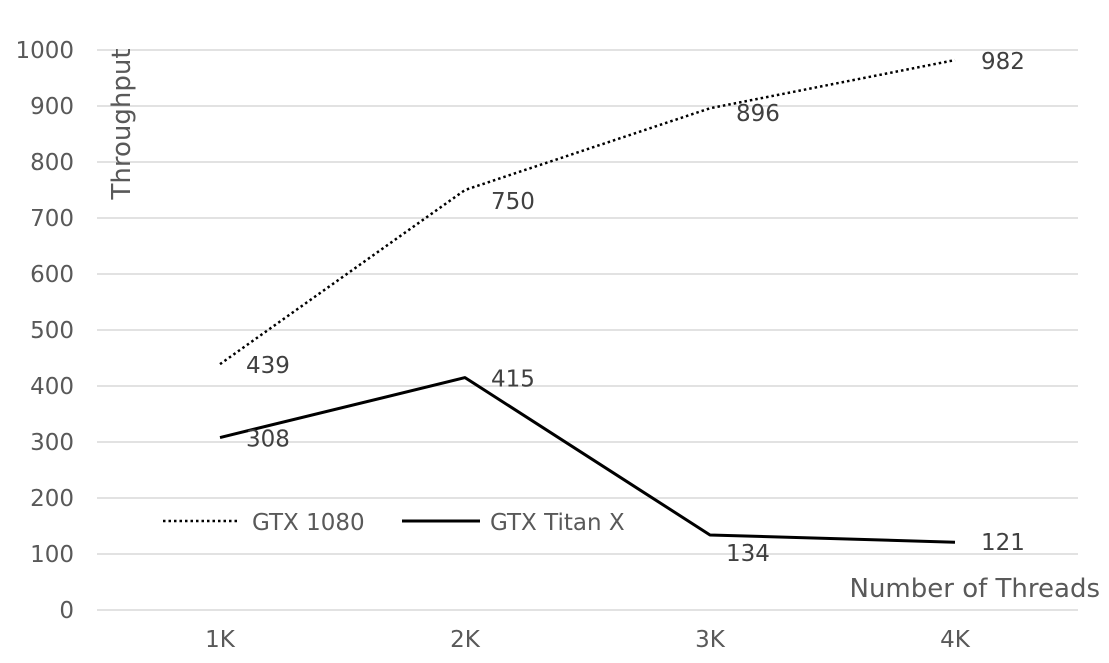 Image resolution: width=1109 pixels, height=663 pixels. What do you see at coordinates (66, 611) in the screenshot?
I see `y-tick-label: 0` at bounding box center [66, 611].